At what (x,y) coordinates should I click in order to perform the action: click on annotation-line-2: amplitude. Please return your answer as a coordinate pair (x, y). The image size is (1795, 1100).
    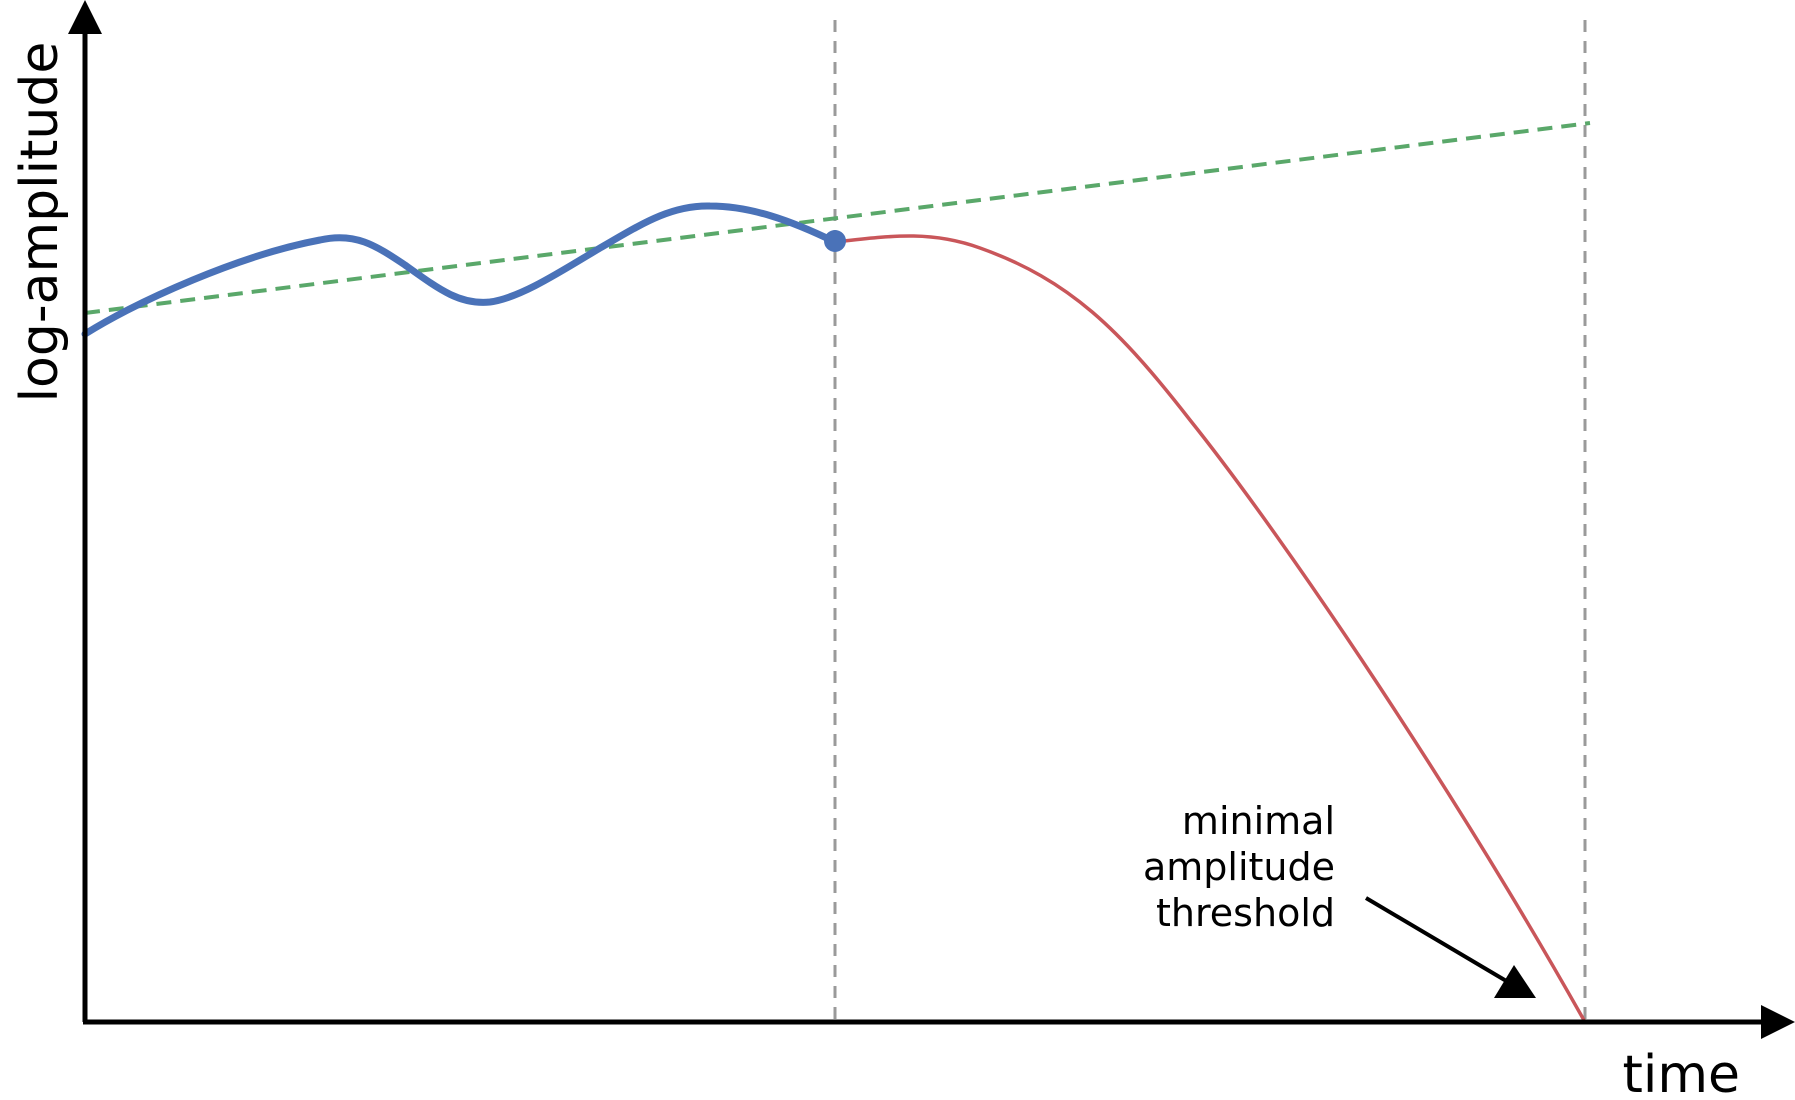
    Looking at the image, I should click on (1239, 867).